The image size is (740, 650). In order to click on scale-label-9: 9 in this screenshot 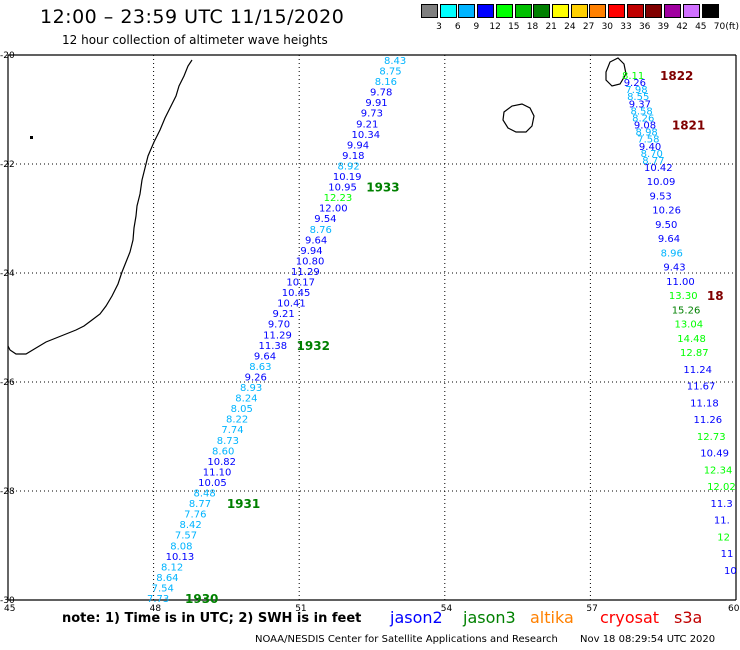, I will do `click(476, 27)`.